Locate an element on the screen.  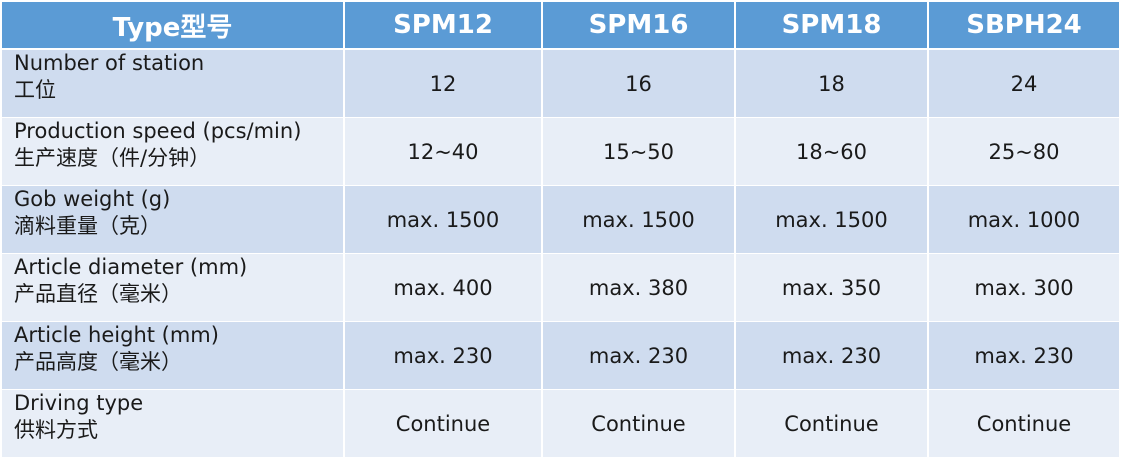
value-cell: max. 300 is located at coordinates (1024, 287).